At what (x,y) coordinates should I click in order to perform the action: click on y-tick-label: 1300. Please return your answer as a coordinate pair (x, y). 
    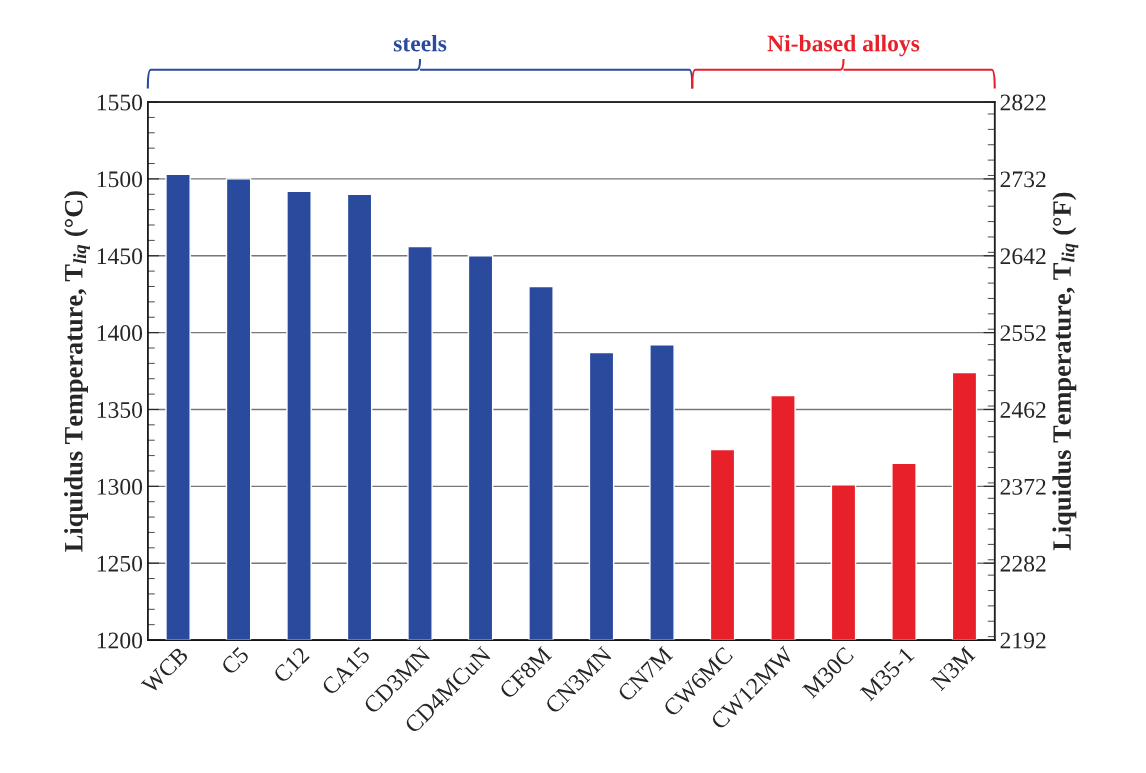
    Looking at the image, I should click on (120, 486).